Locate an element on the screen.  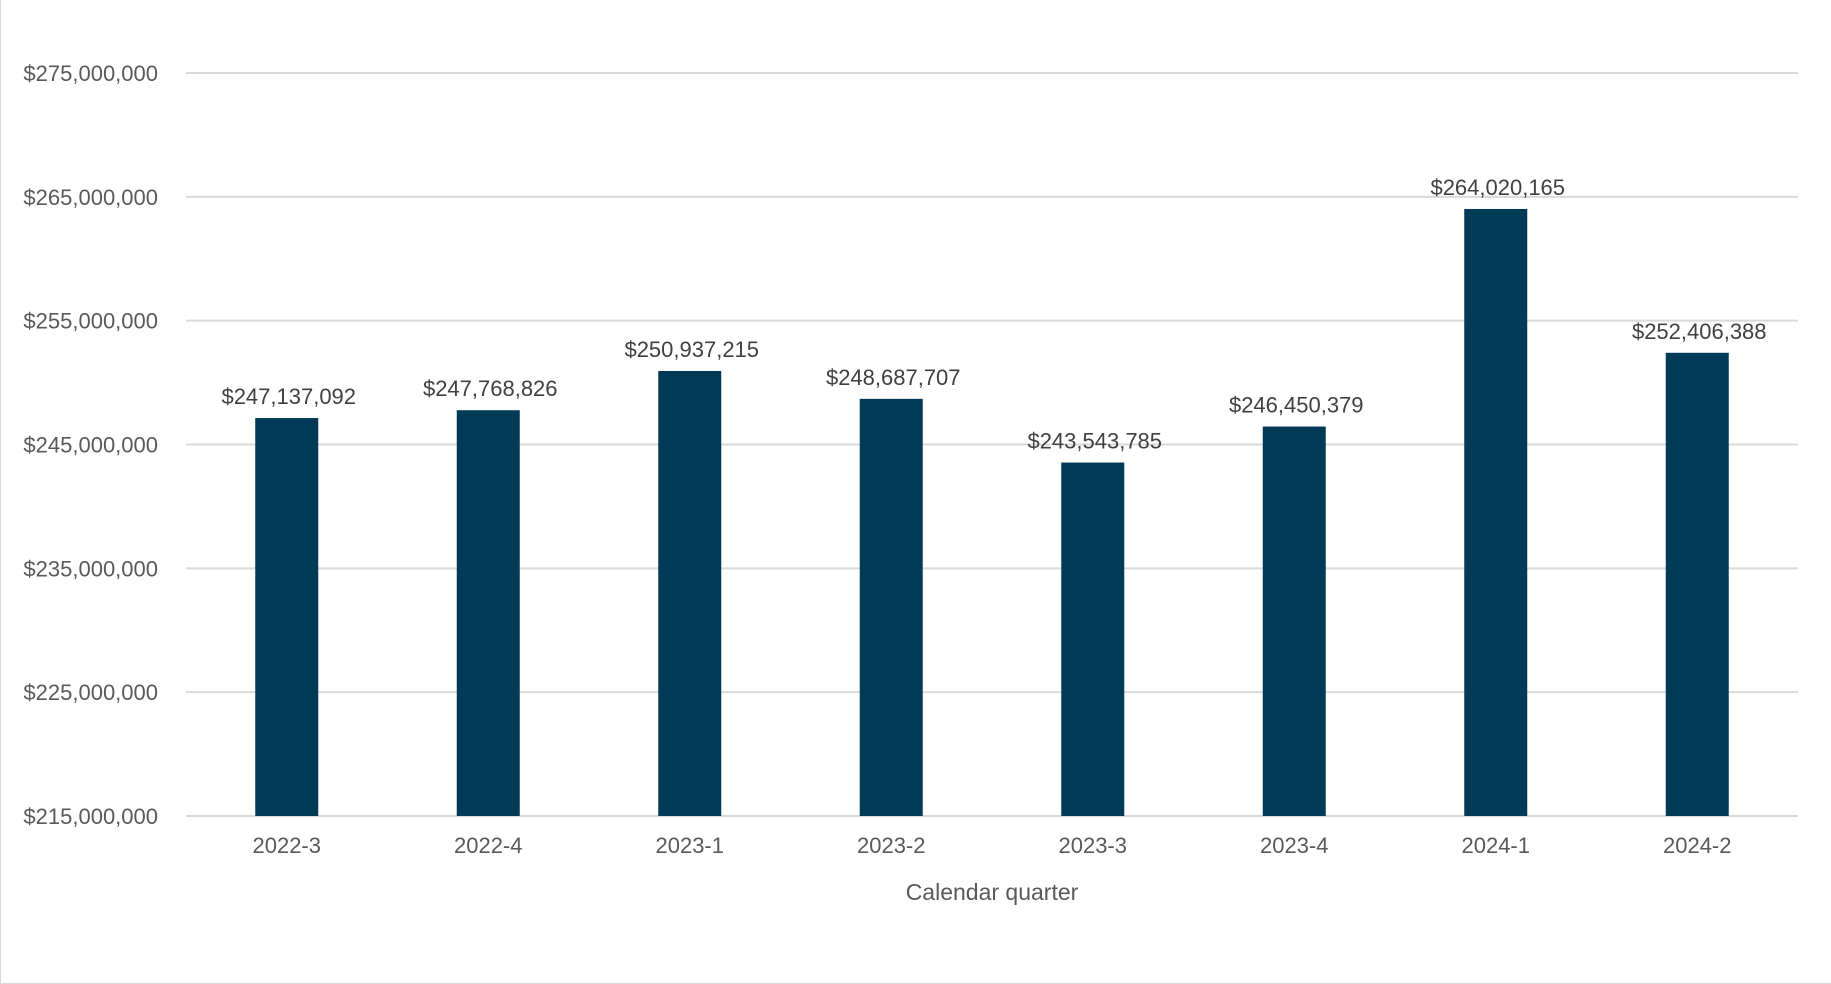
x-tick-label: 2022-4 is located at coordinates (488, 845).